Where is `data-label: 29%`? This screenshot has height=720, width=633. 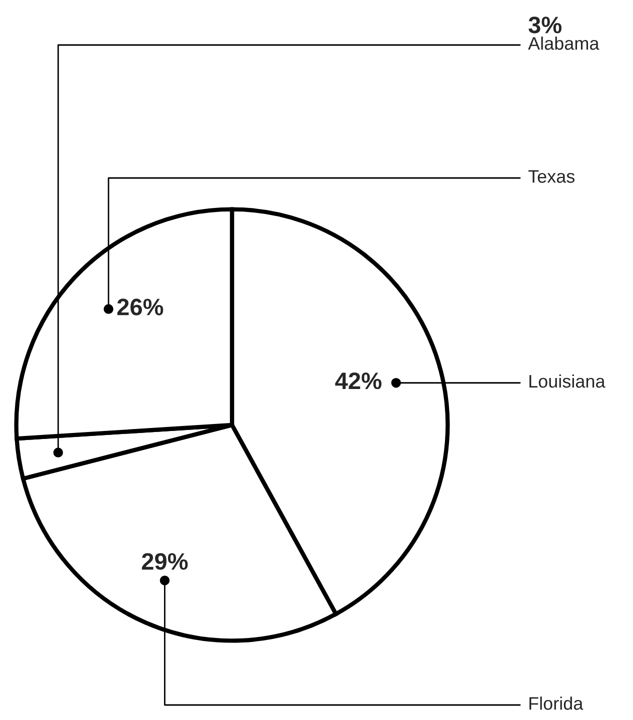
data-label: 29% is located at coordinates (165, 561).